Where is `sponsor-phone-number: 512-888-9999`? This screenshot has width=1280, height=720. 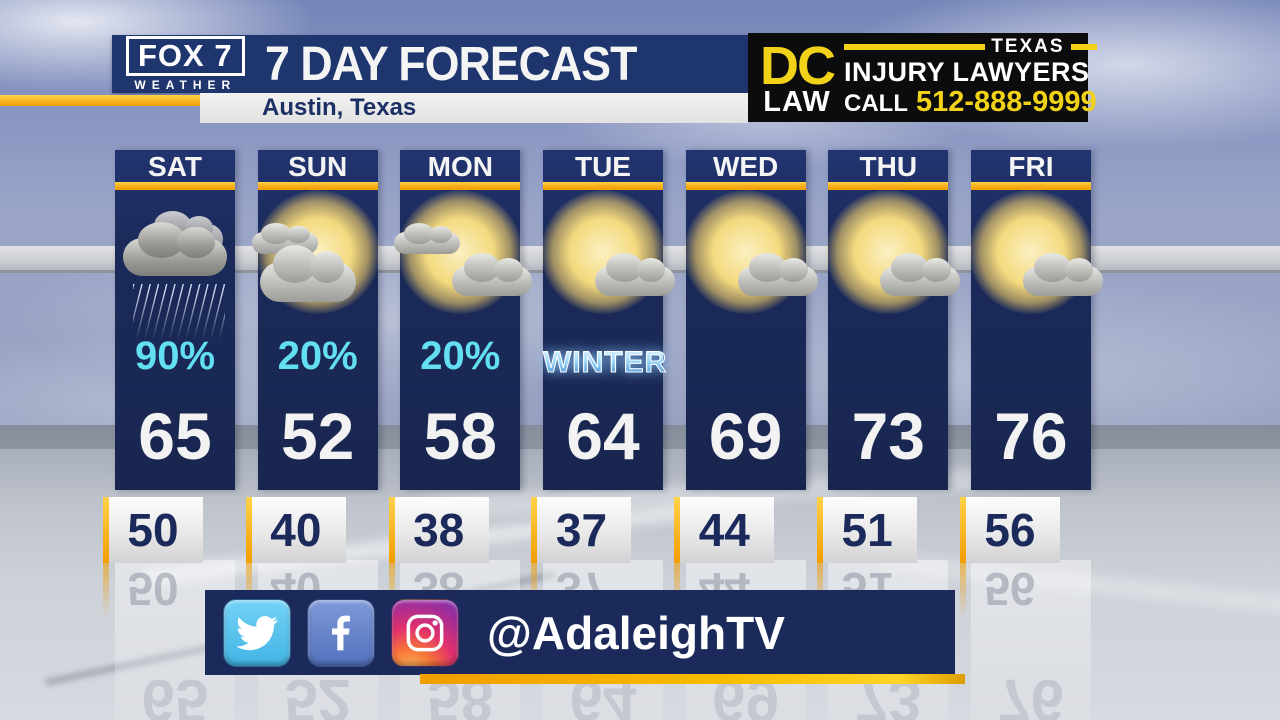 sponsor-phone-number: 512-888-9999 is located at coordinates (1006, 101).